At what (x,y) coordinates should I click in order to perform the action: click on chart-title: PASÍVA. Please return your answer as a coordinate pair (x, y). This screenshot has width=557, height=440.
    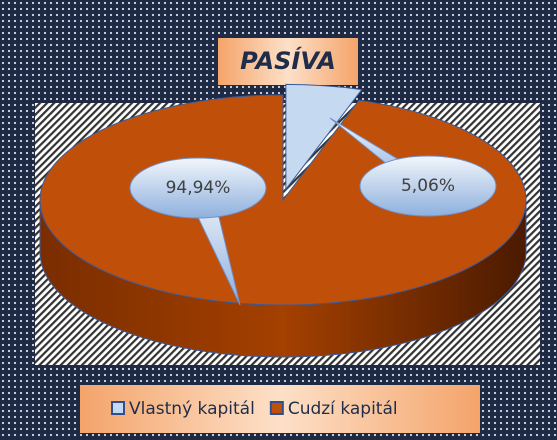
    Looking at the image, I should click on (288, 60).